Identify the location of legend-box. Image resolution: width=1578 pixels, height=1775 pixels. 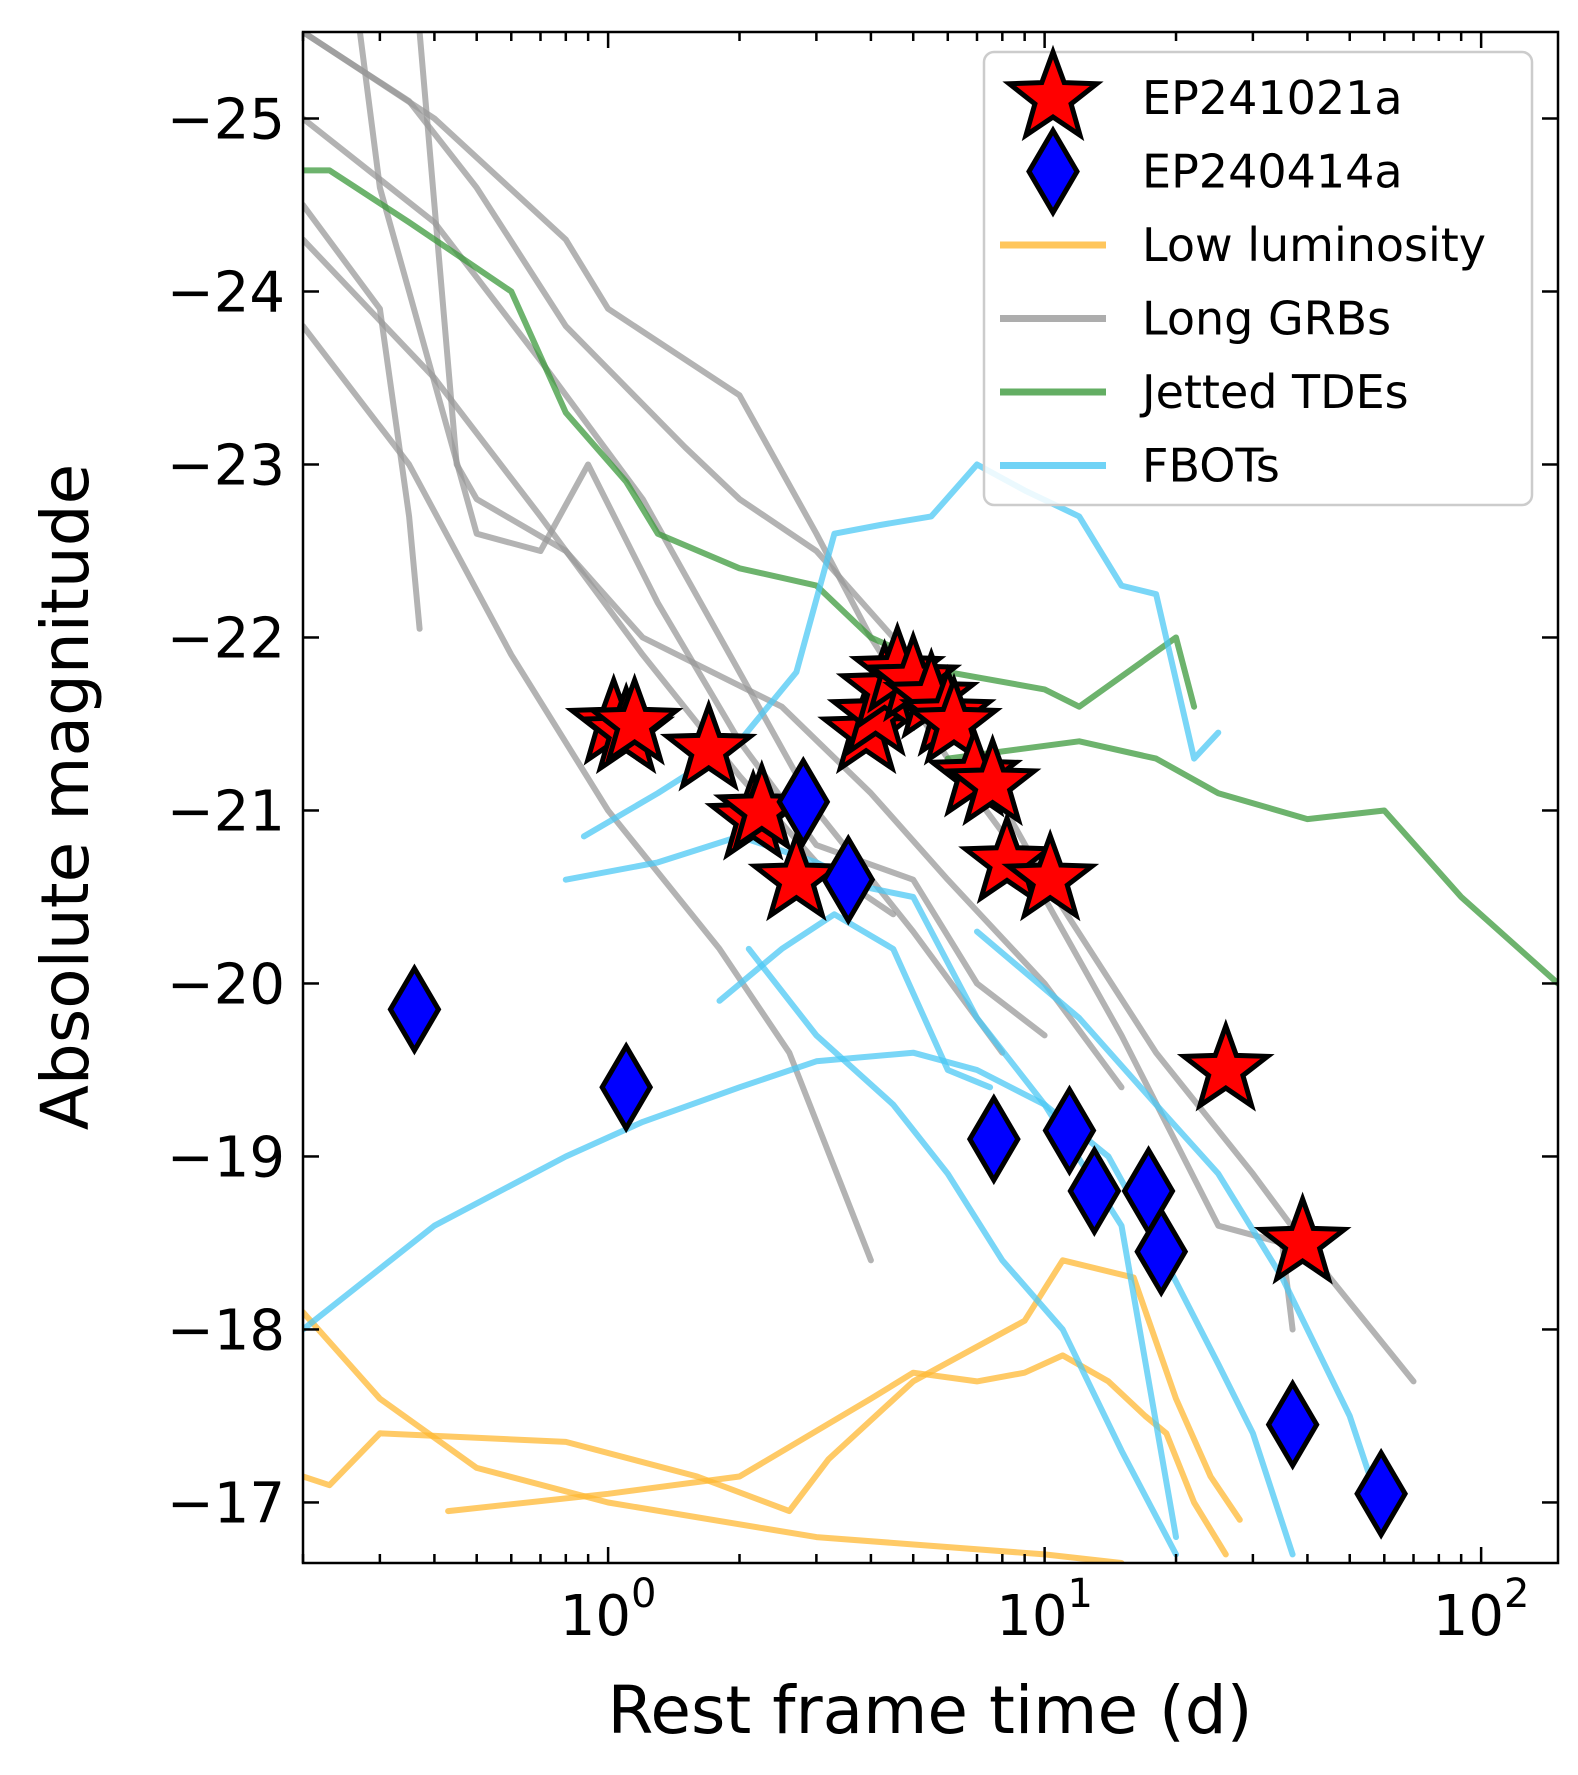
(1258, 278).